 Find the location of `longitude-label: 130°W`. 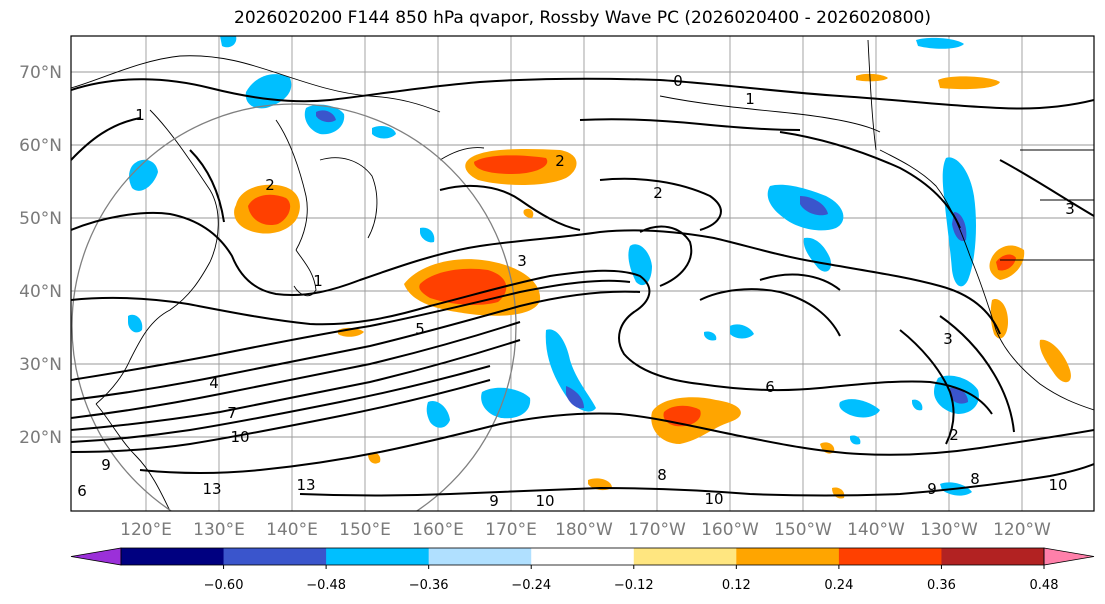

longitude-label: 130°W is located at coordinates (949, 530).